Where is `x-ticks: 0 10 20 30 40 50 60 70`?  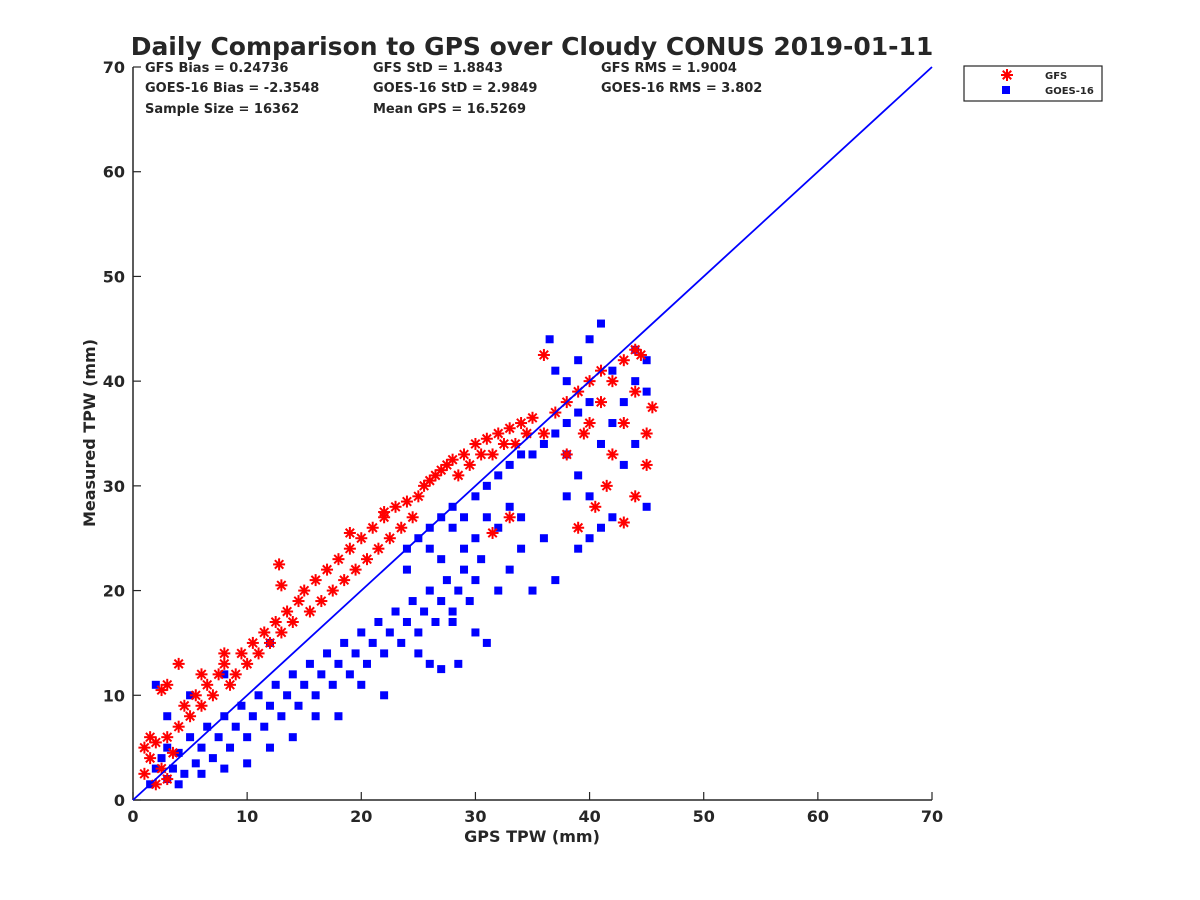
x-ticks: 0 10 20 30 40 50 60 70 is located at coordinates (535, 809).